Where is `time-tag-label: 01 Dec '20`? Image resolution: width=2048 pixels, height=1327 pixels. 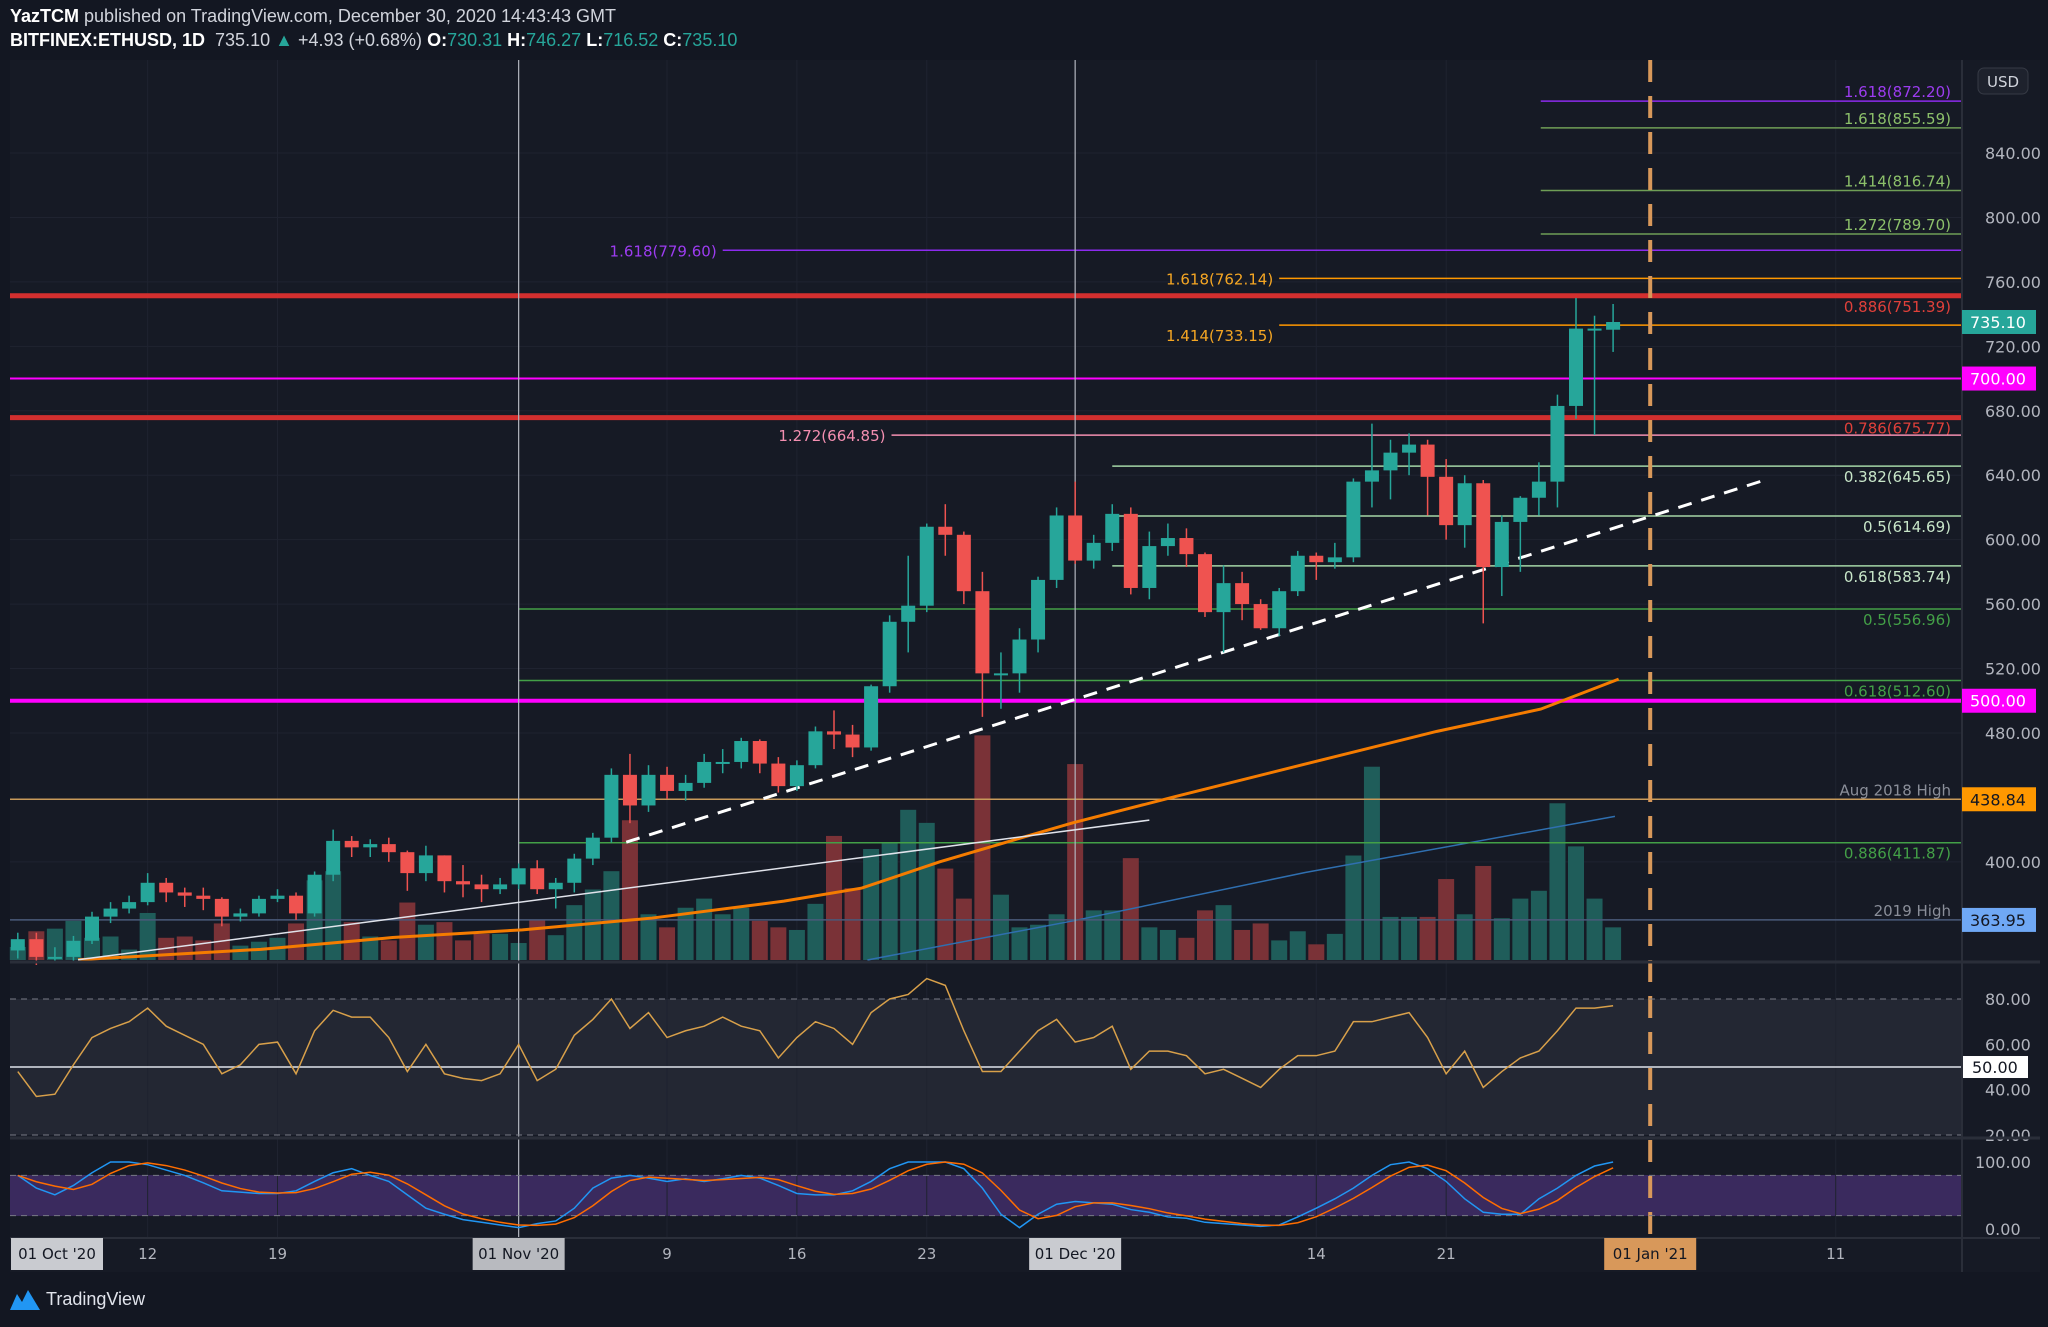 time-tag-label: 01 Dec '20 is located at coordinates (1075, 1254).